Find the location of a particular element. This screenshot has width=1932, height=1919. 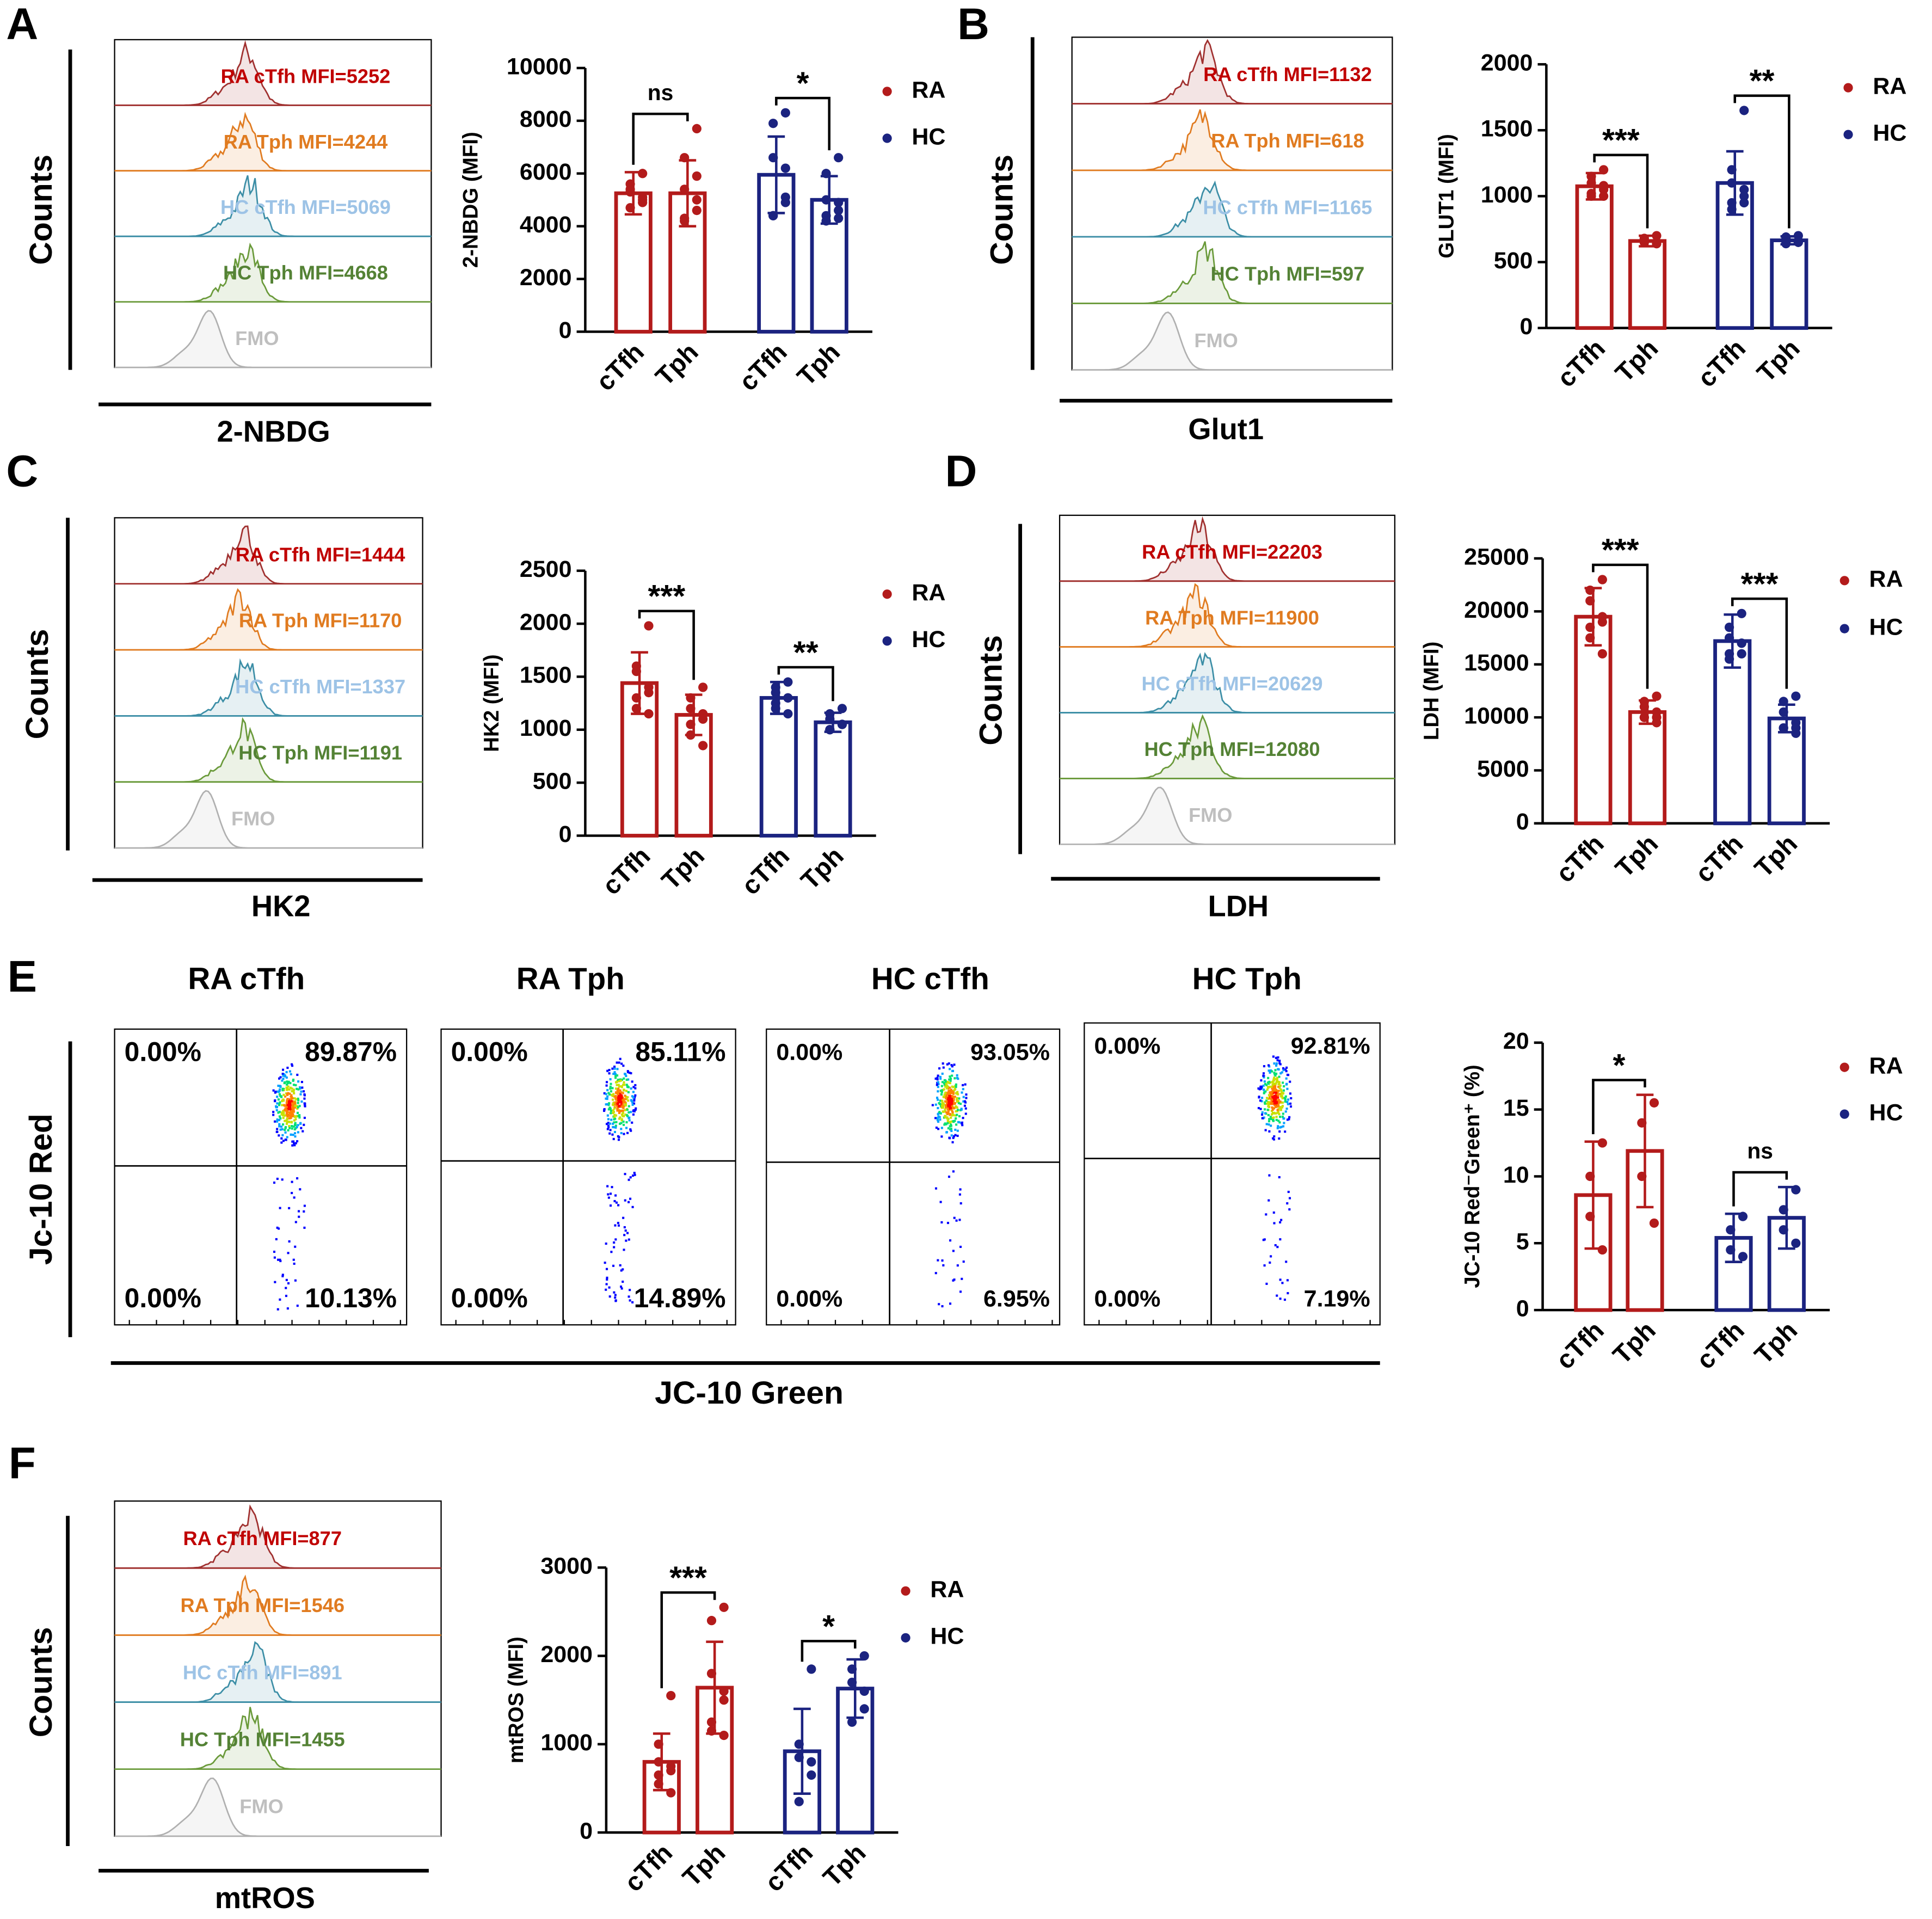

legend-label: HC is located at coordinates (1886, 627).